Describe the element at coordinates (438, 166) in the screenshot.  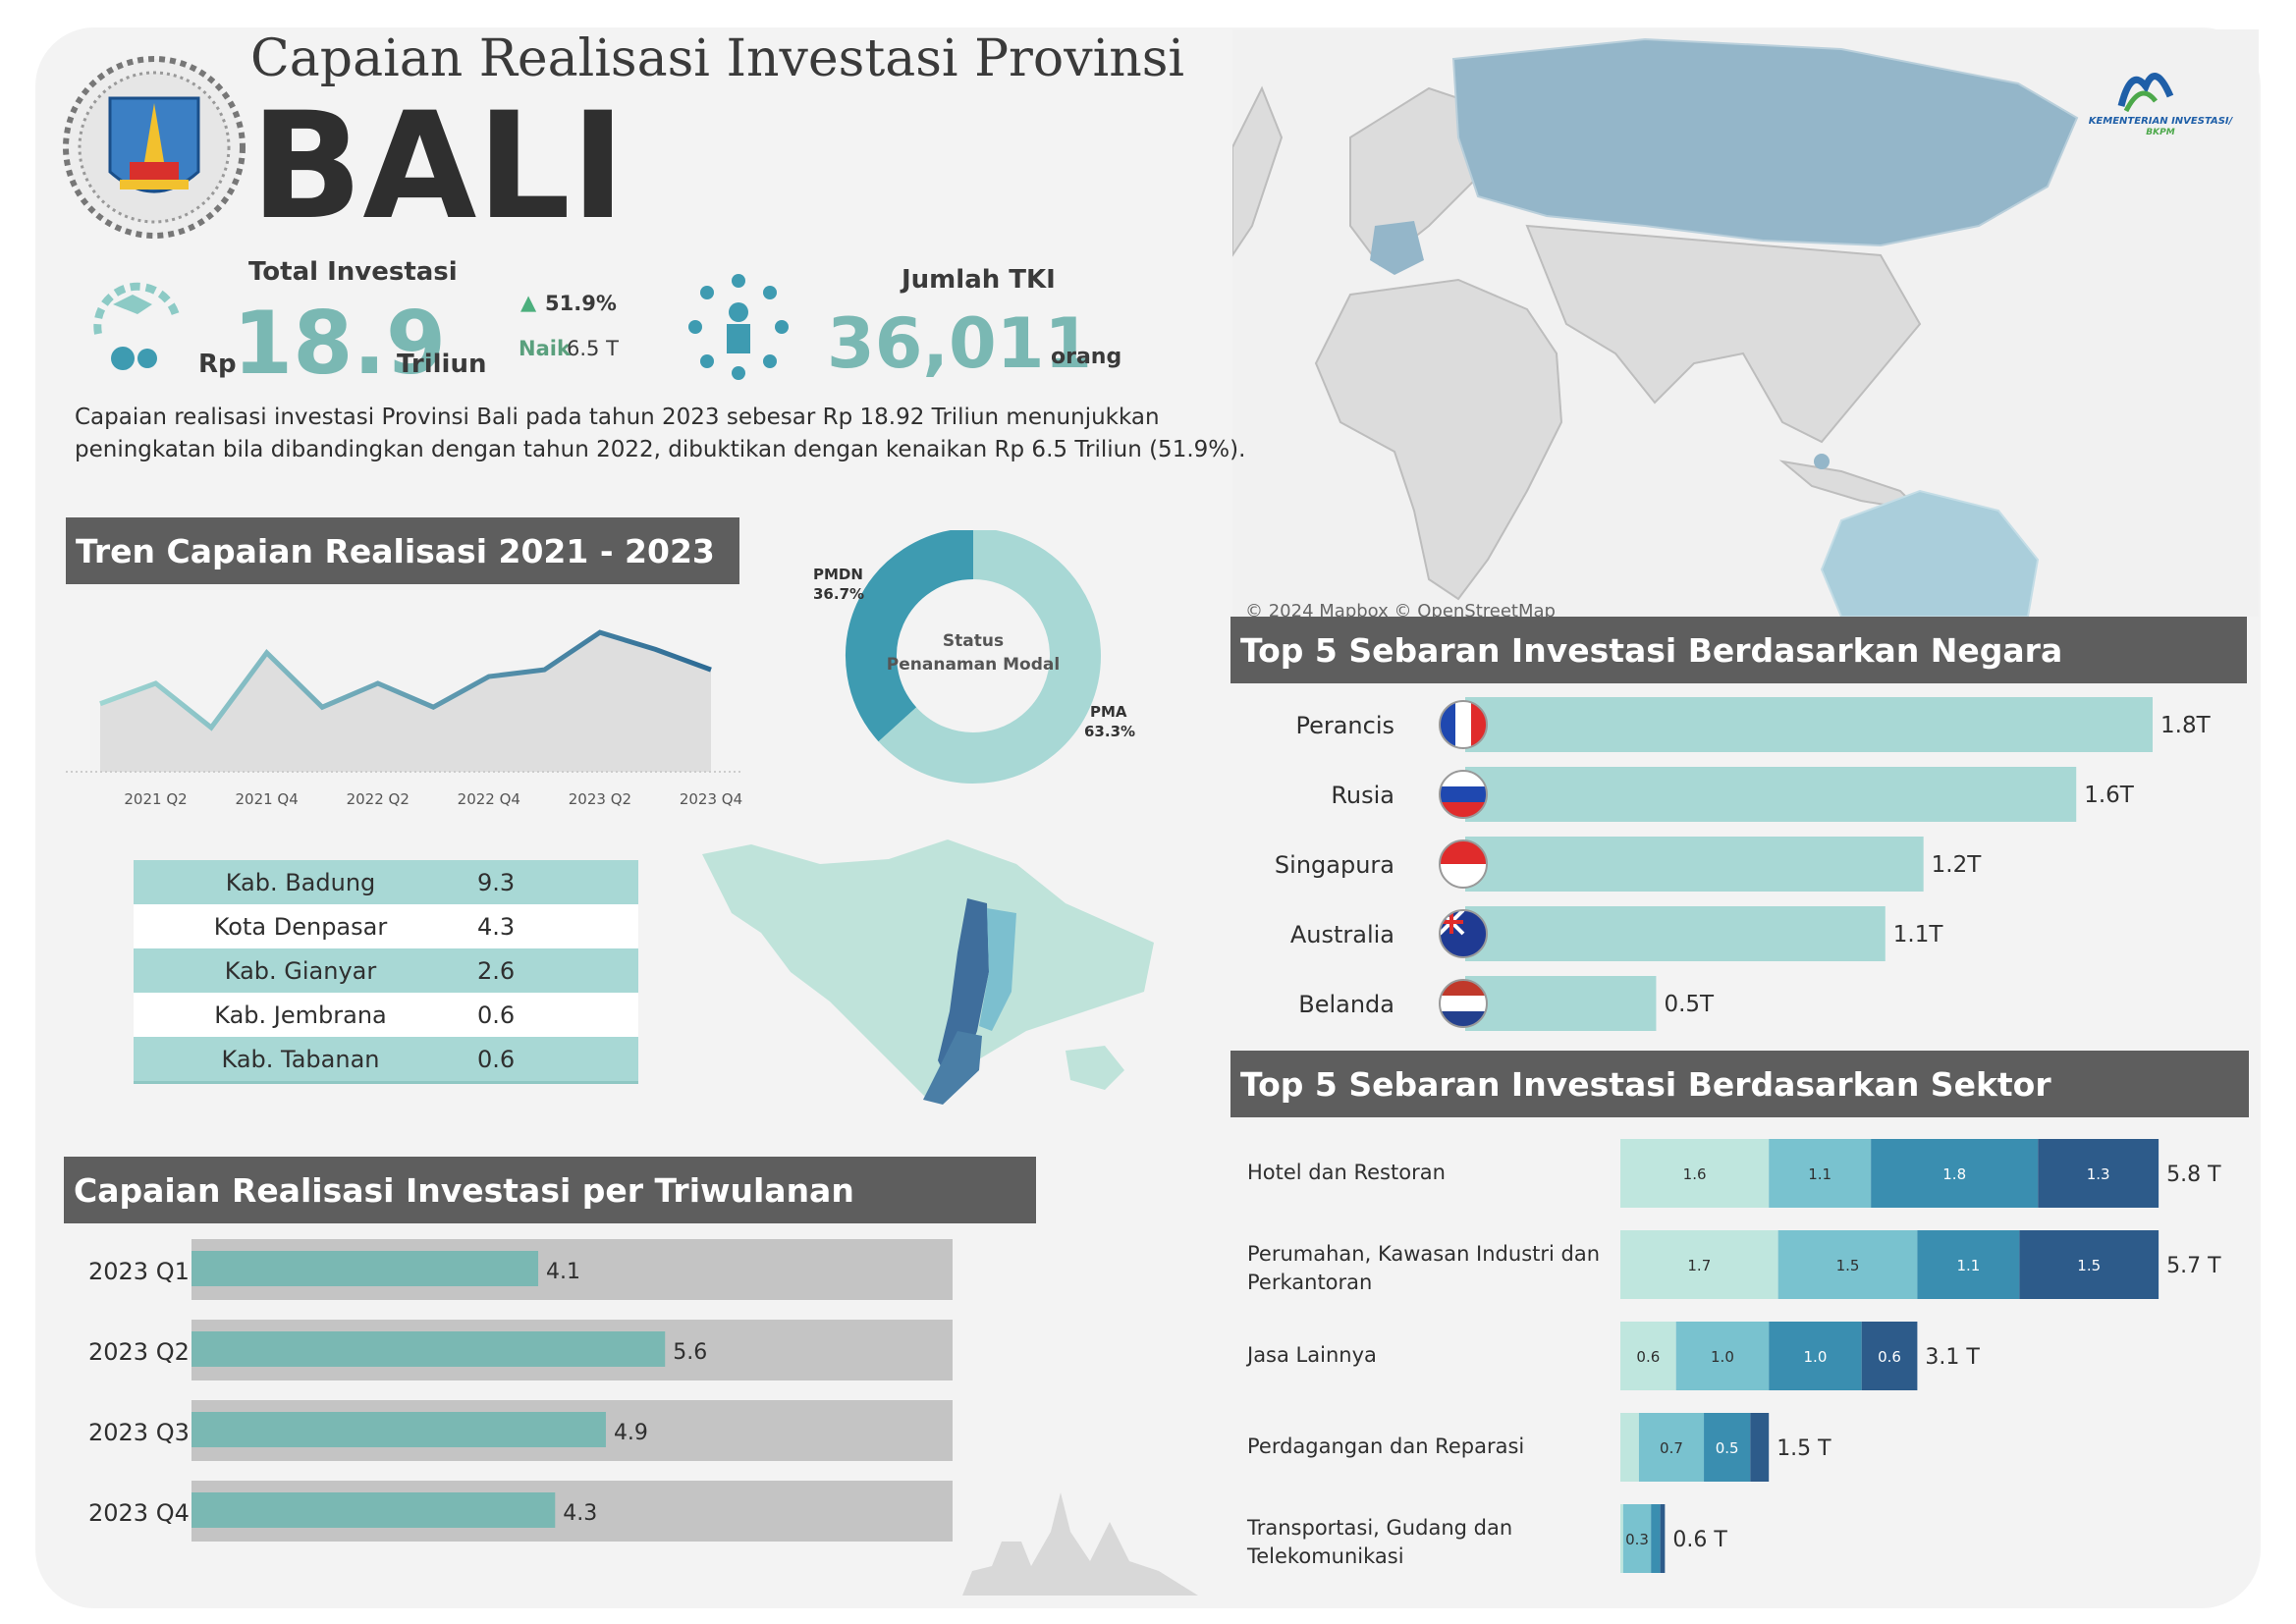
I see `province-name: BALI` at that location.